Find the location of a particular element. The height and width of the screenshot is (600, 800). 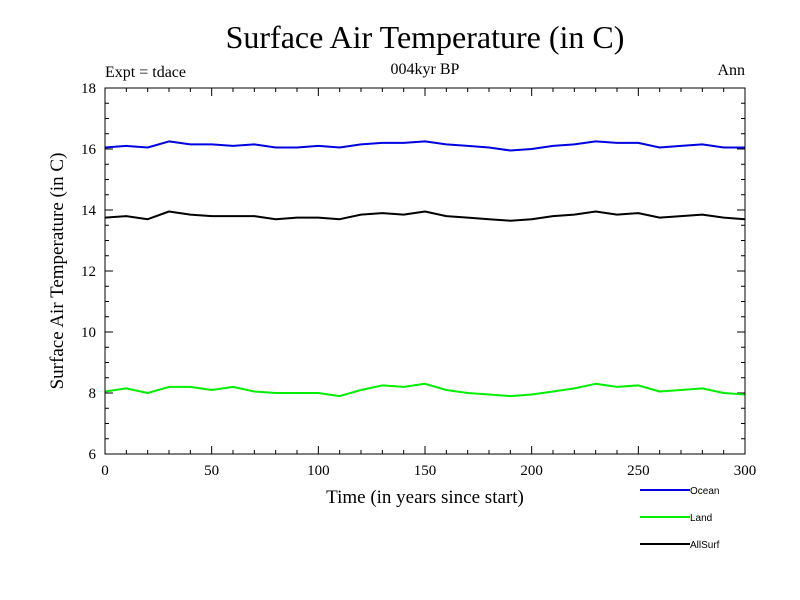

x-tick-label: 300 is located at coordinates (745, 471).